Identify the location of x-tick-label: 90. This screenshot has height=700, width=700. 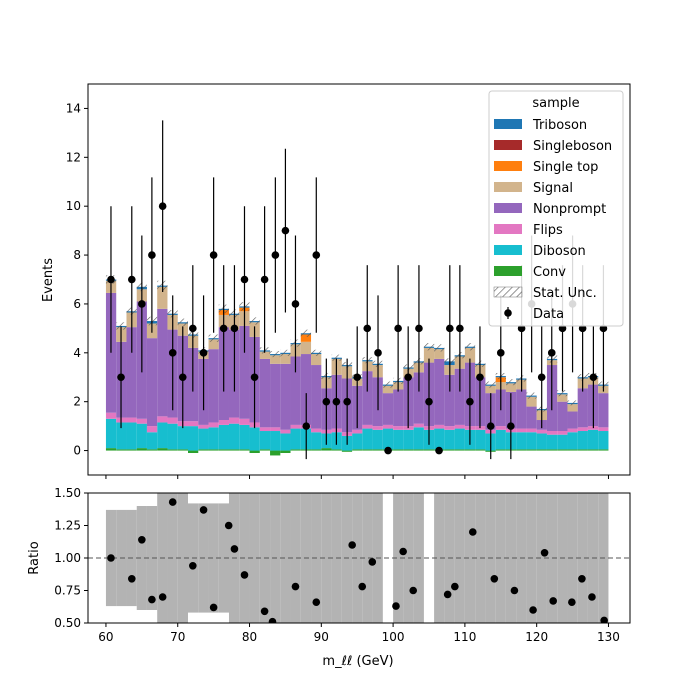
(321, 637).